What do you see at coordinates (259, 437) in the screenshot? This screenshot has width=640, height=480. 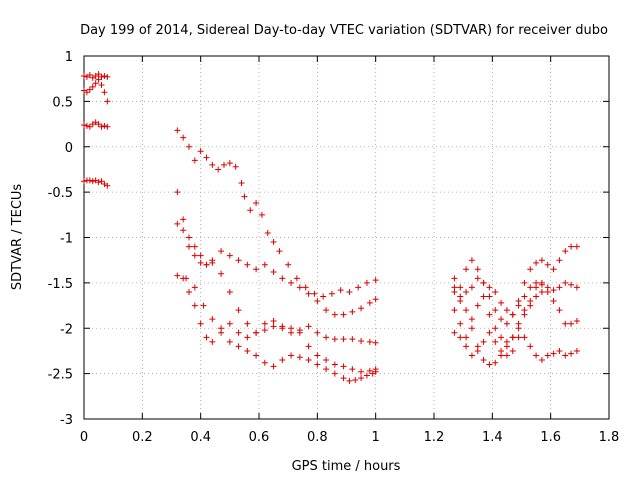 I see `x-tick-label: 0.6` at bounding box center [259, 437].